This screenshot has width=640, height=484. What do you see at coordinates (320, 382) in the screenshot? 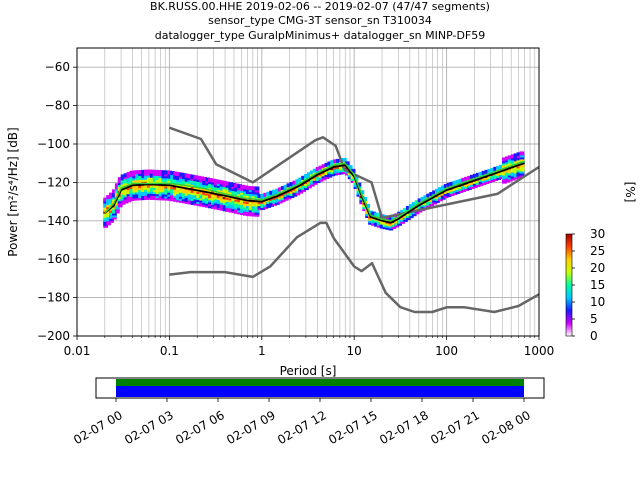
I see `coverage-segments-bar` at bounding box center [320, 382].